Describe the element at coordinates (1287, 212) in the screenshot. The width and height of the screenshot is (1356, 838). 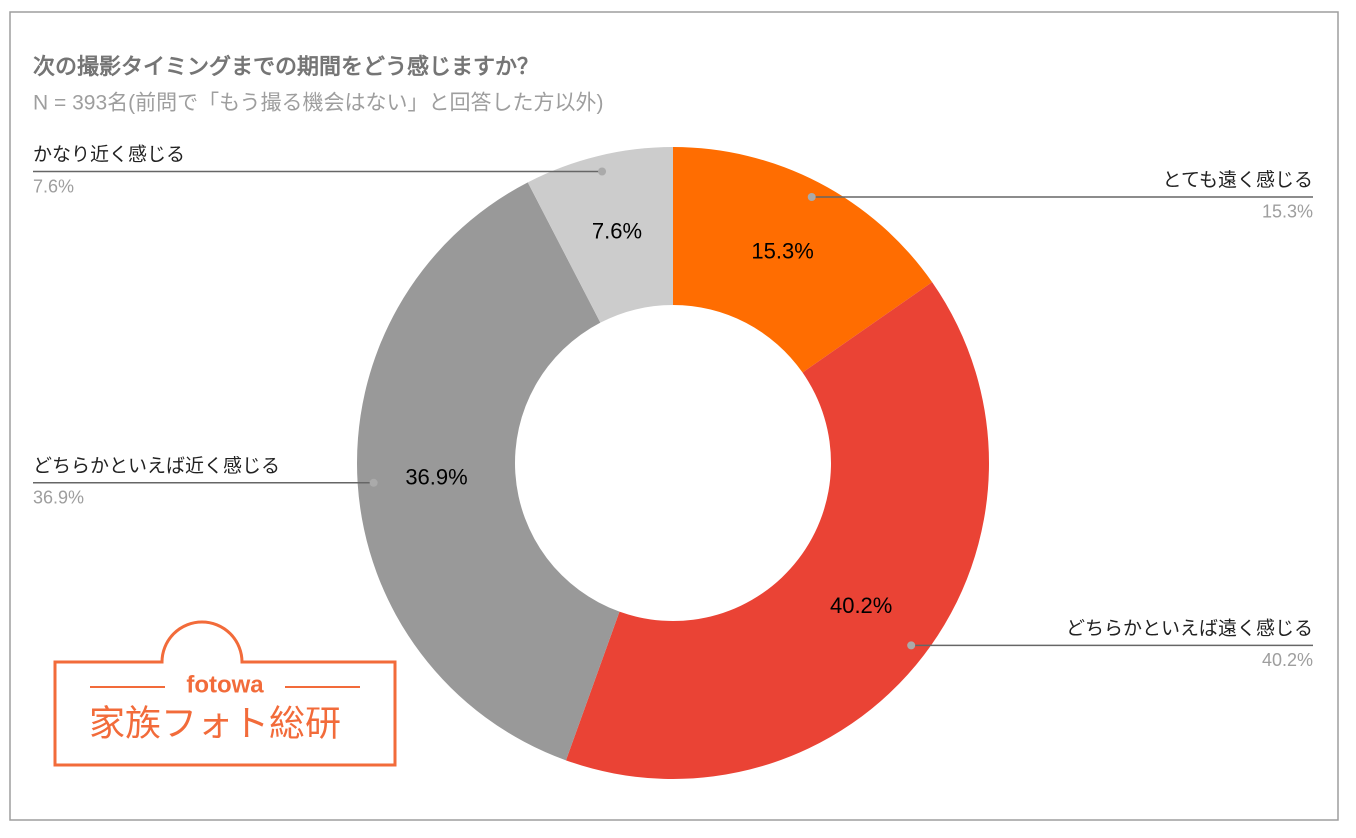
I see `outer-value-label: 15.3%` at that location.